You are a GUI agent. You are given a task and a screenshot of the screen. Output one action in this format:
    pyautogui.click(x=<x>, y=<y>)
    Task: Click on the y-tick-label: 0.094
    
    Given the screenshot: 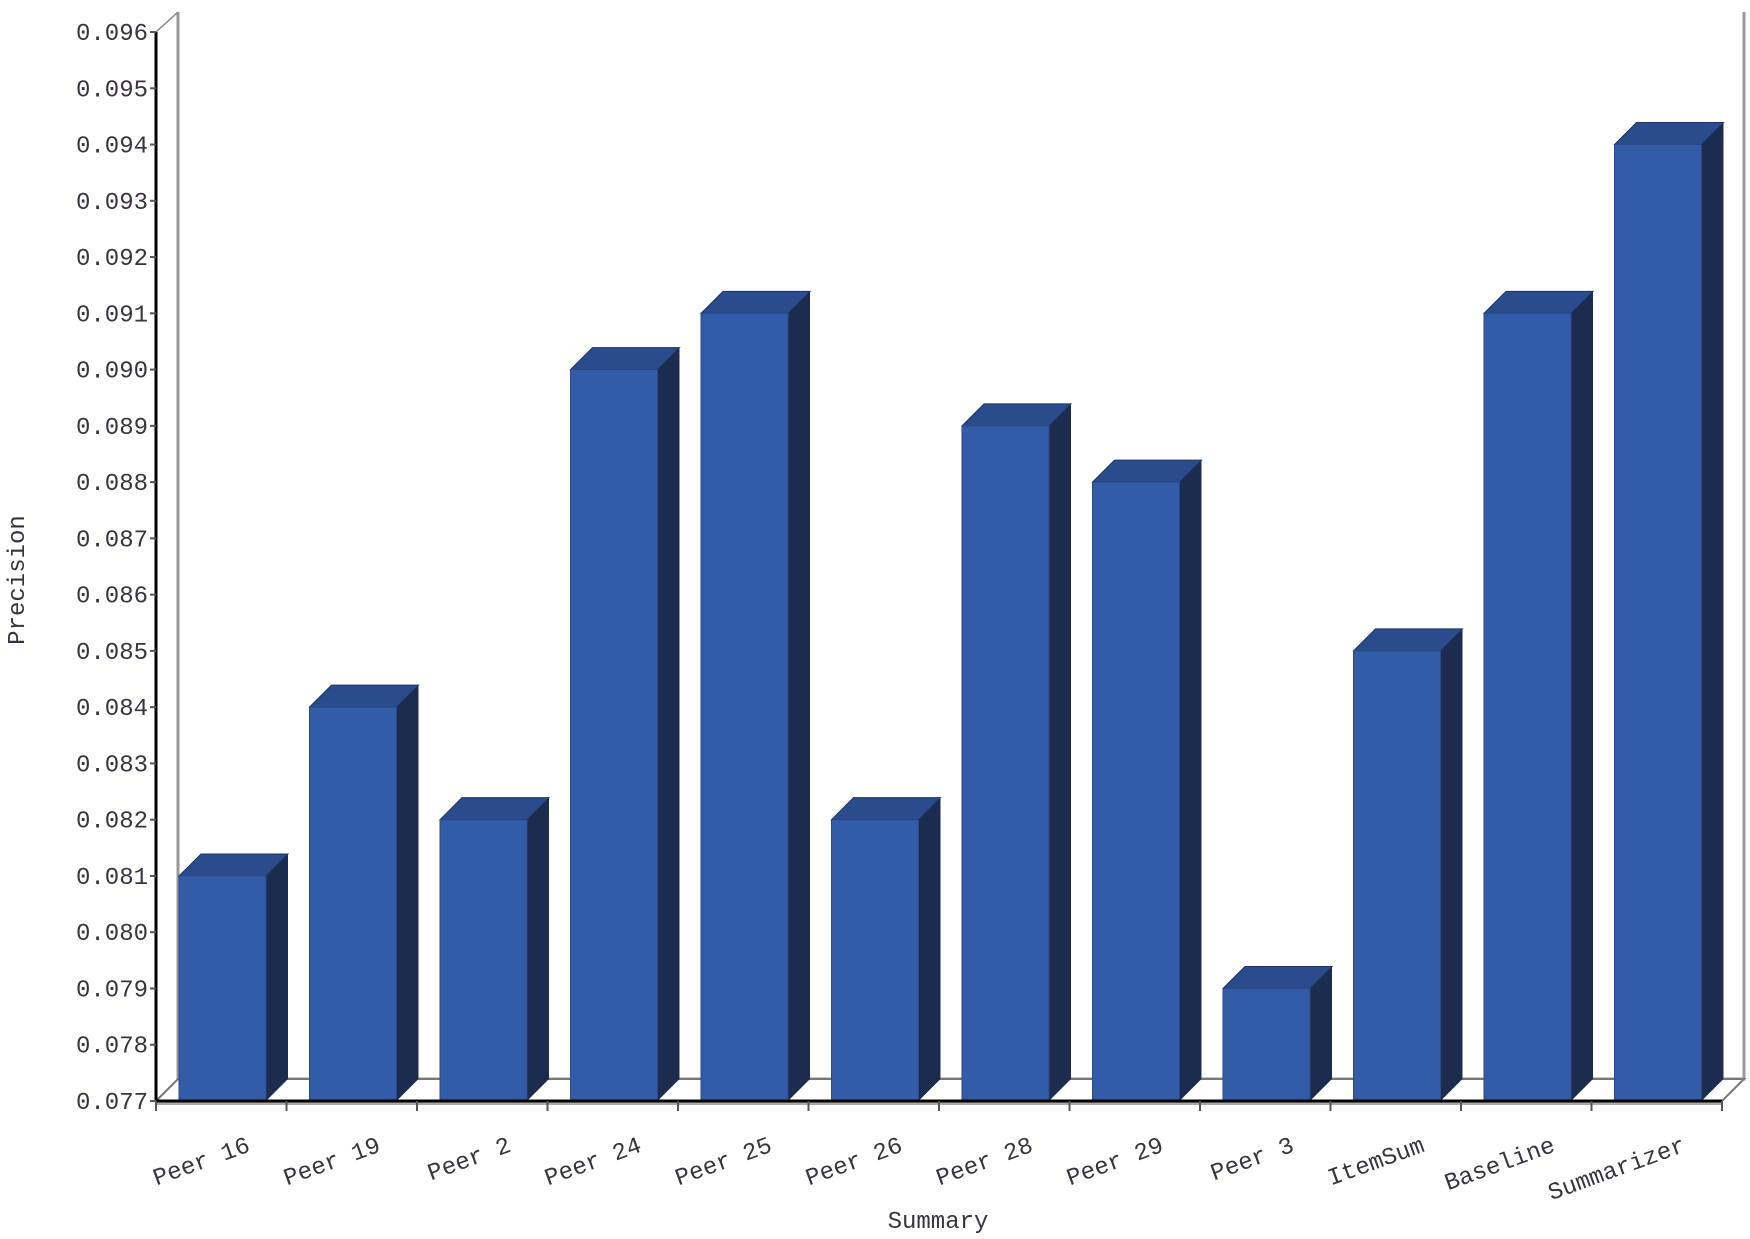 What is the action you would take?
    pyautogui.click(x=112, y=147)
    